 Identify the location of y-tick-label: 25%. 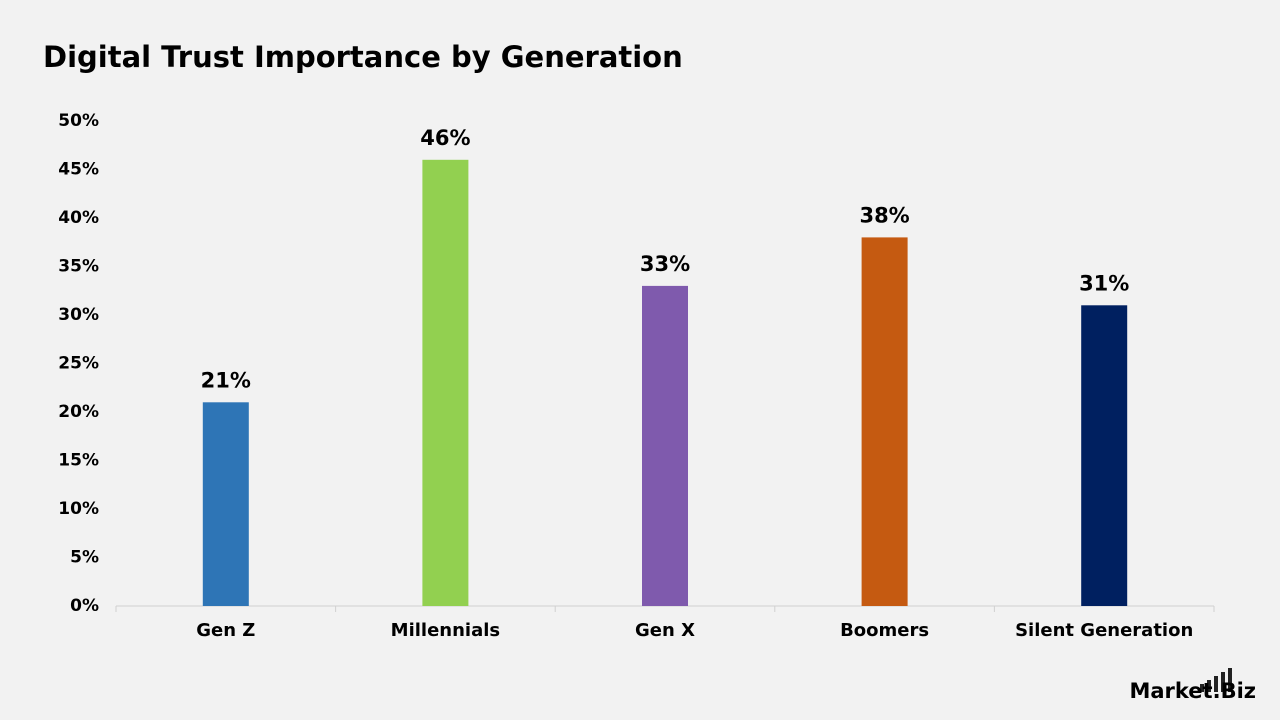
(78, 364).